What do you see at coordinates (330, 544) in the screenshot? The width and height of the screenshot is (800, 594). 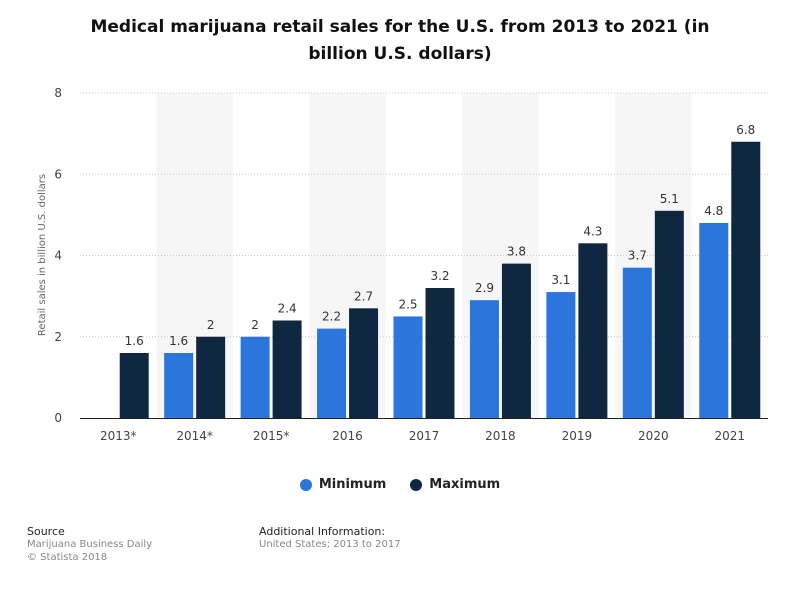 I see `additional-info-line: United States; 2013 to 2017` at bounding box center [330, 544].